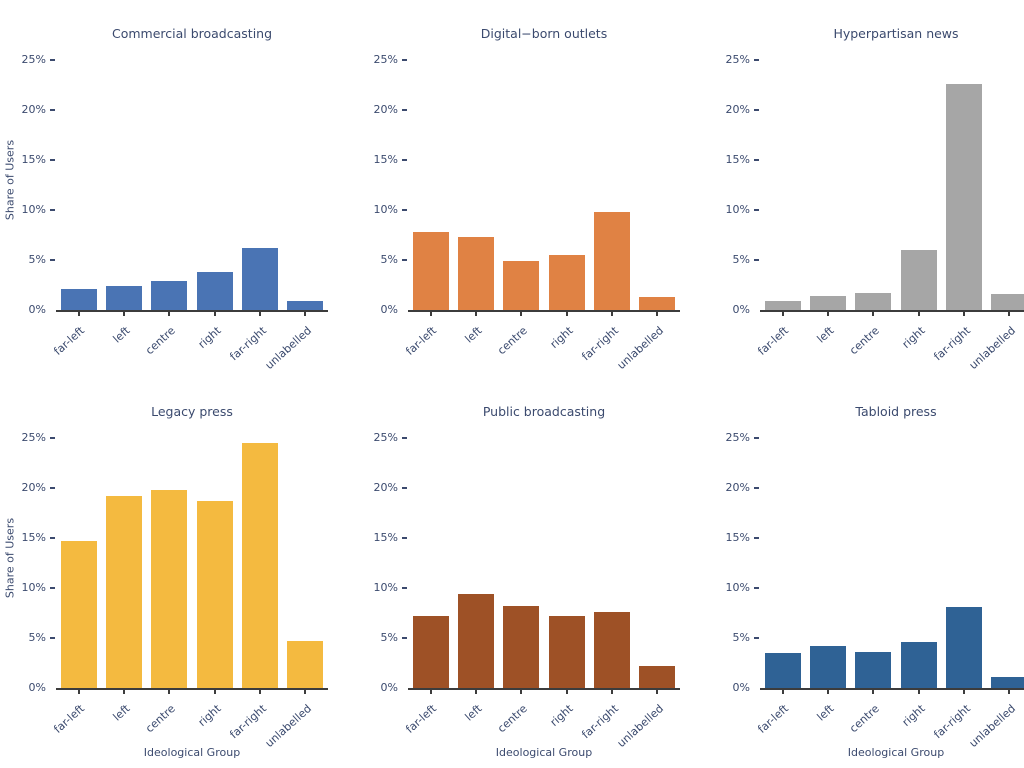 Image resolution: width=1024 pixels, height=768 pixels. What do you see at coordinates (10, 180) in the screenshot?
I see `y-axis-label: Share of Users` at bounding box center [10, 180].